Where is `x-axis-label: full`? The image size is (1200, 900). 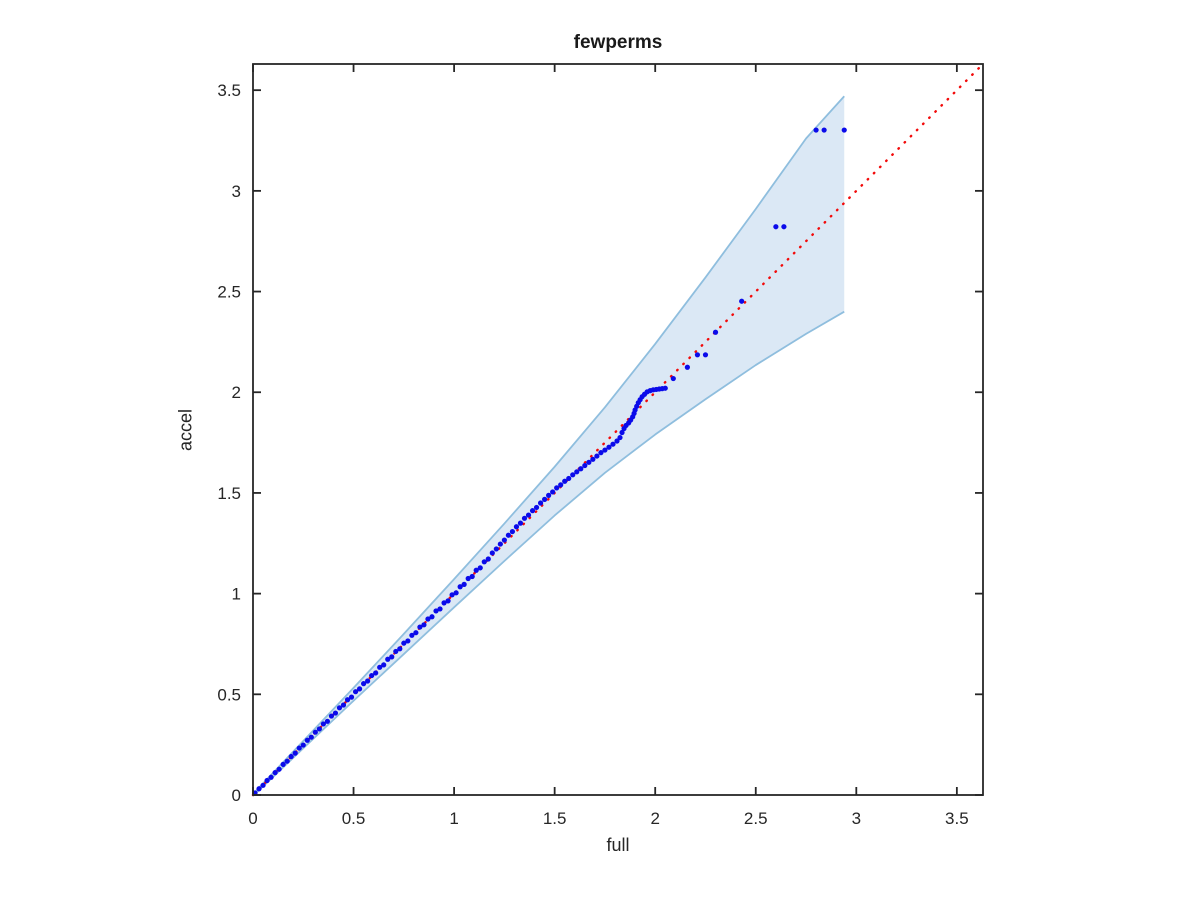 x-axis-label: full is located at coordinates (618, 845).